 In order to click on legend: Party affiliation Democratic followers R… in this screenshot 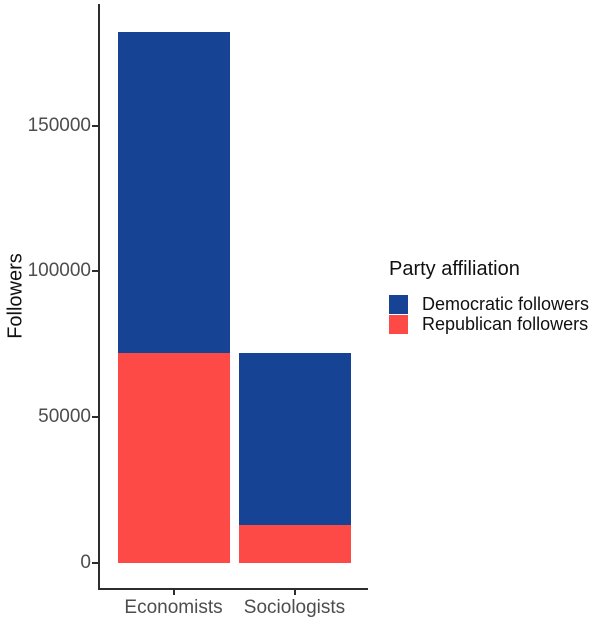, I will do `click(489, 296)`.